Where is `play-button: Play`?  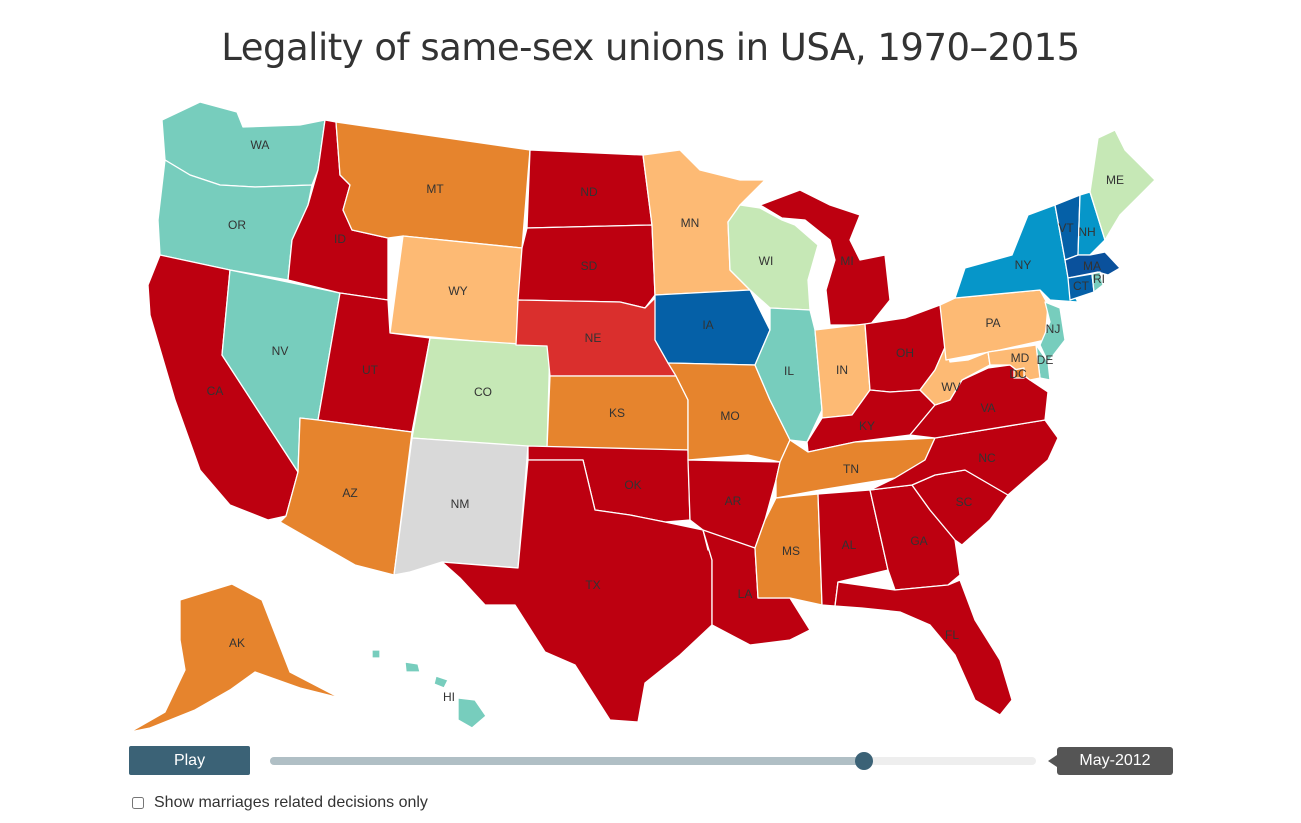
play-button: Play is located at coordinates (189, 760).